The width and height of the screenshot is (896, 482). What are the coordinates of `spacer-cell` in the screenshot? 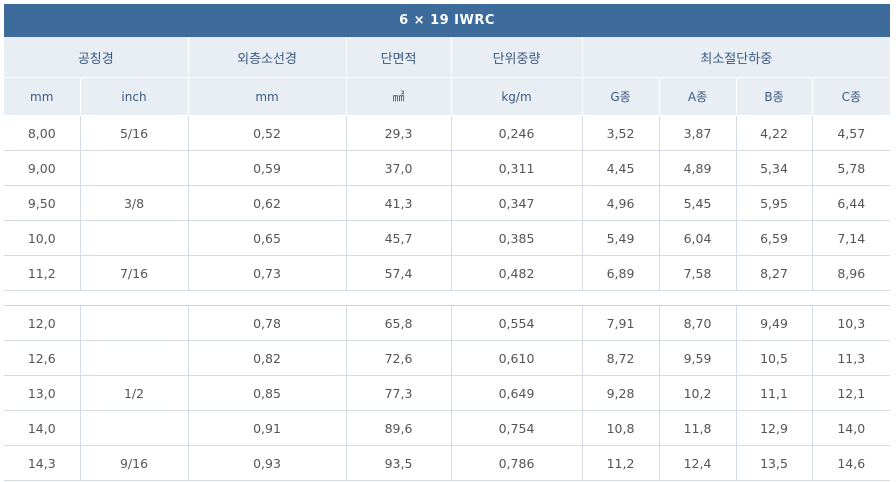 It's located at (447, 298).